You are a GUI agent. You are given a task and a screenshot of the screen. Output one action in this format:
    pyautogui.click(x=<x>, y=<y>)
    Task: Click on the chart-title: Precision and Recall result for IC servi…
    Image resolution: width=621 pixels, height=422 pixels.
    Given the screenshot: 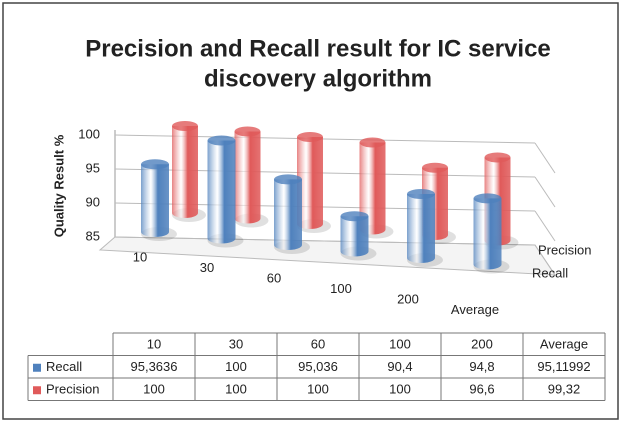 What is the action you would take?
    pyautogui.click(x=318, y=48)
    